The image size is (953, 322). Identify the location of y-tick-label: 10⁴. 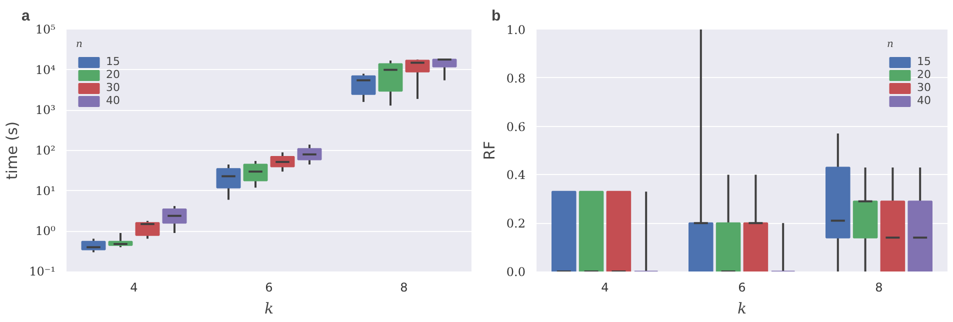
(45, 69).